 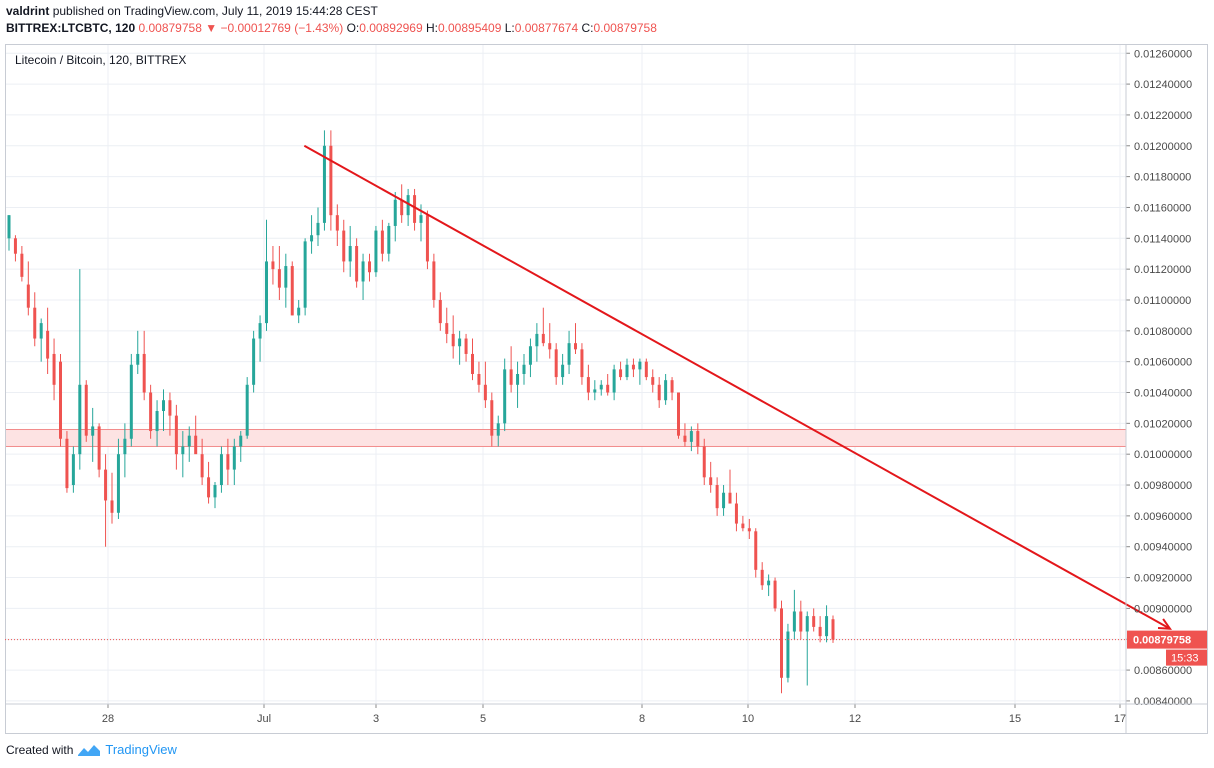 I want to click on high-label: H:, so click(x=431, y=28).